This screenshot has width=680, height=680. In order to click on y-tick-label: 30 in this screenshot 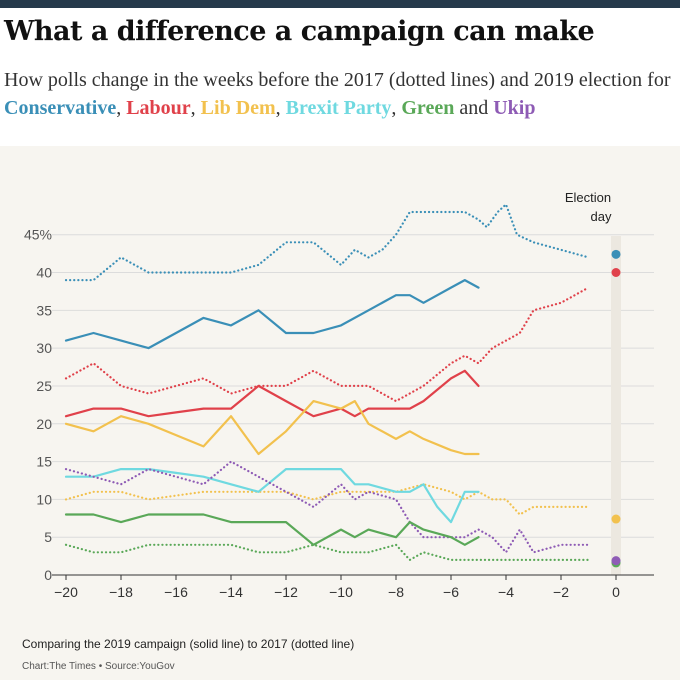, I will do `click(44, 348)`.